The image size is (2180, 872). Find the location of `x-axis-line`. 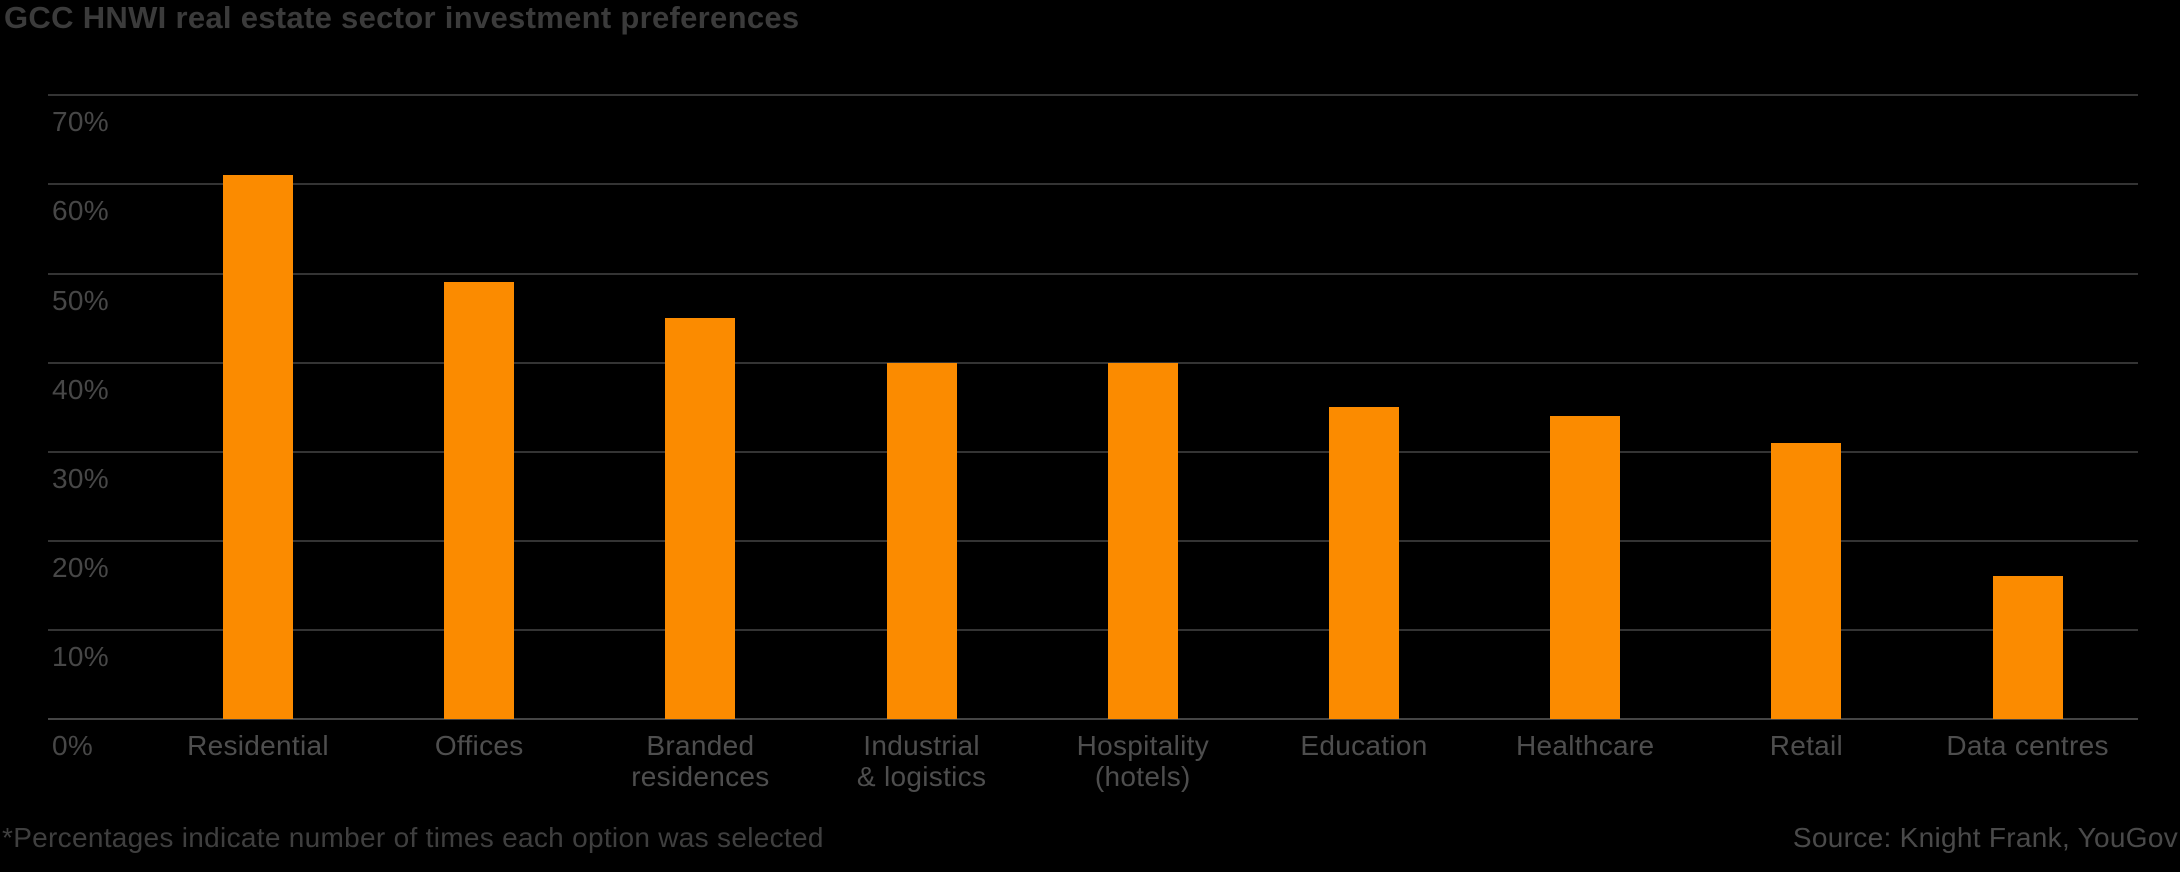

x-axis-line is located at coordinates (1093, 719).